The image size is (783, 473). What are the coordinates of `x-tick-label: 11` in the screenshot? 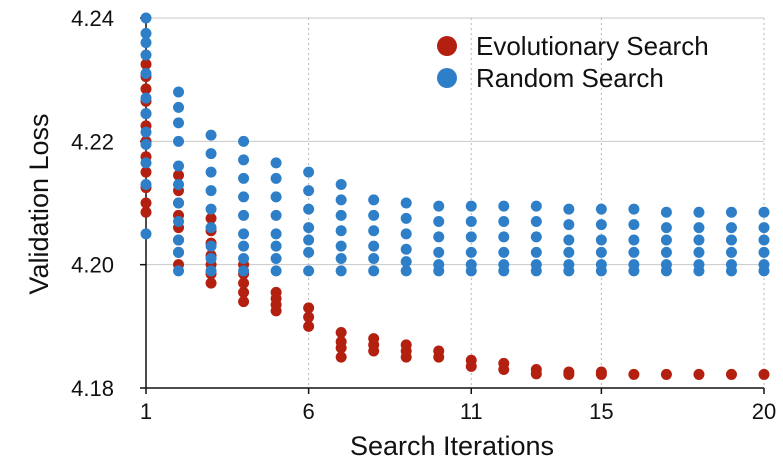 It's located at (471, 411).